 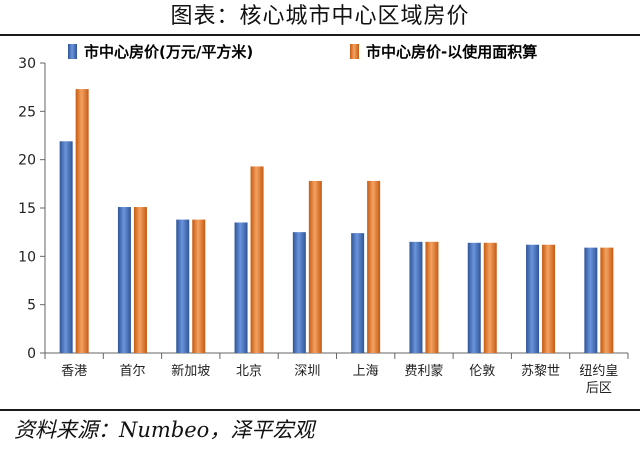 I want to click on x-category-label-line: 后区, so click(x=599, y=388).